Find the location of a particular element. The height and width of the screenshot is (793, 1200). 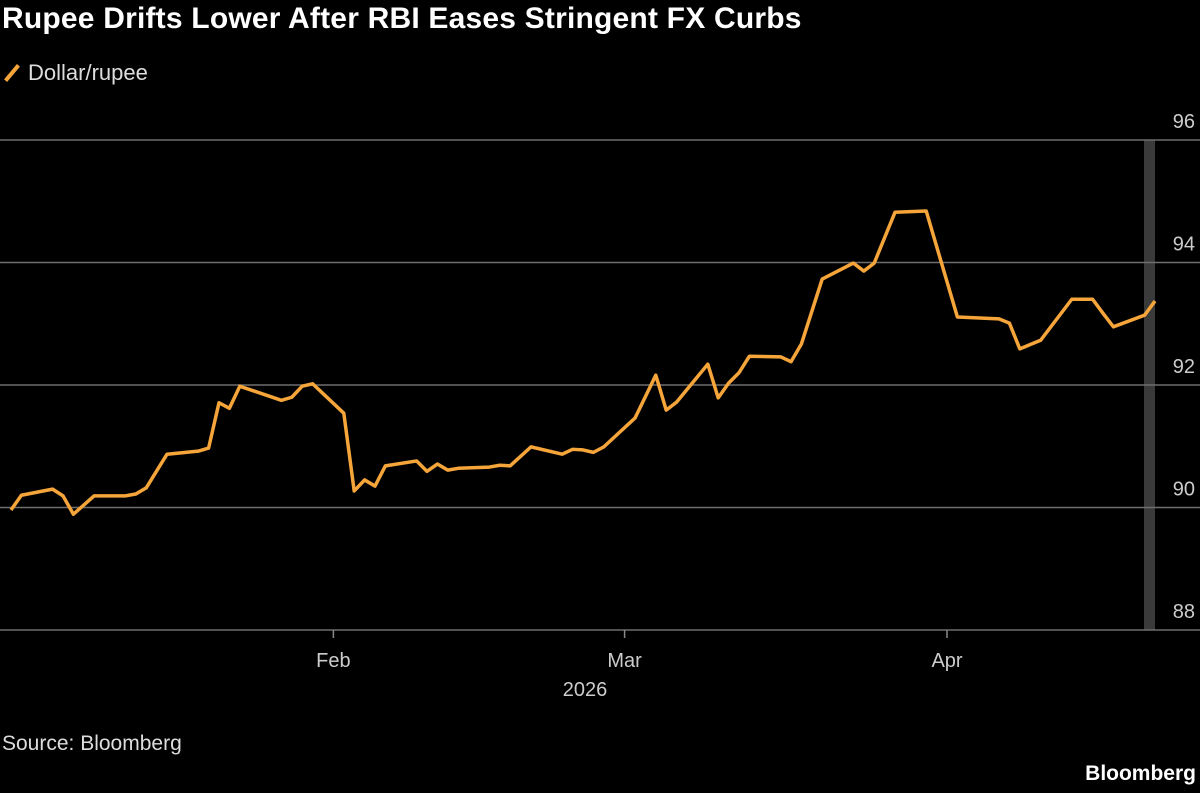

x-tick-label: Feb is located at coordinates (333, 661).